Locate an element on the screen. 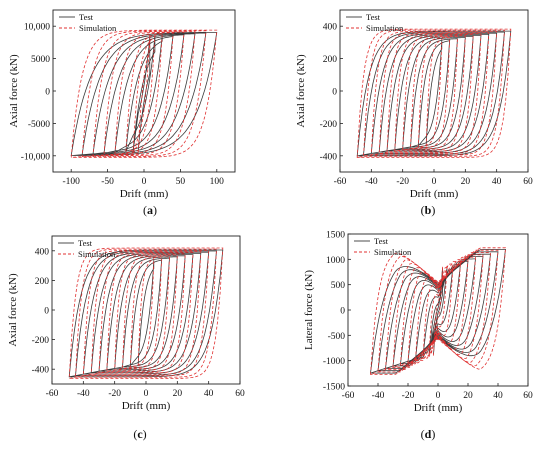 The image size is (550, 451). y-tick-label: -500 is located at coordinates (337, 337).